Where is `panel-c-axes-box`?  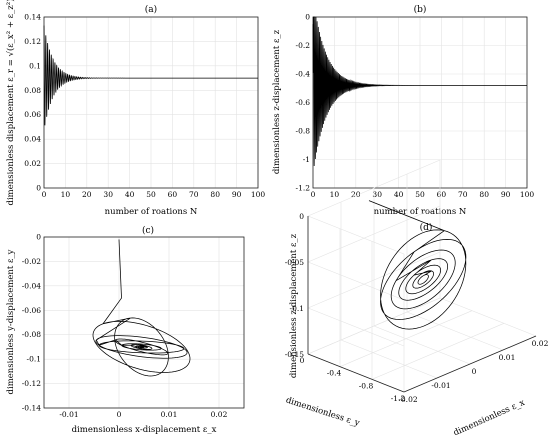
panel-c-axes-box is located at coordinates (144, 322).